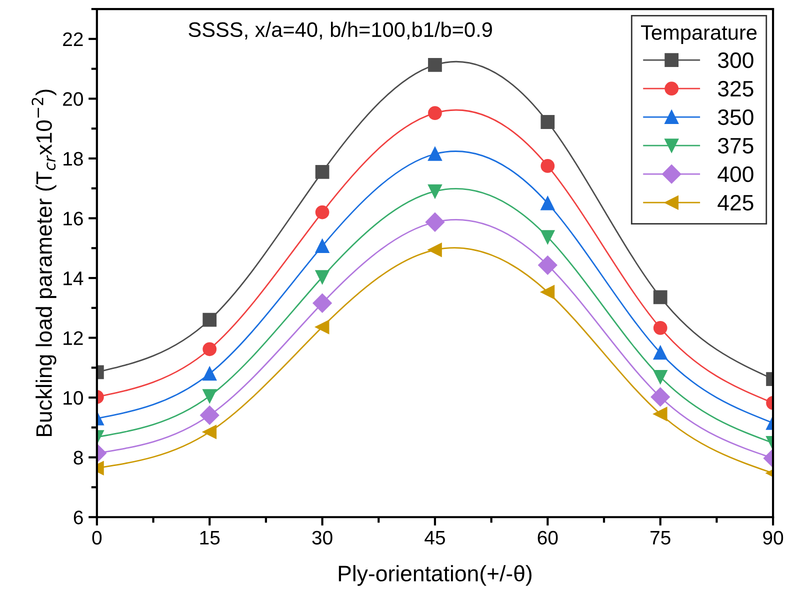 The height and width of the screenshot is (602, 788). Describe the element at coordinates (78, 457) in the screenshot. I see `y-tick-label: 8` at that location.